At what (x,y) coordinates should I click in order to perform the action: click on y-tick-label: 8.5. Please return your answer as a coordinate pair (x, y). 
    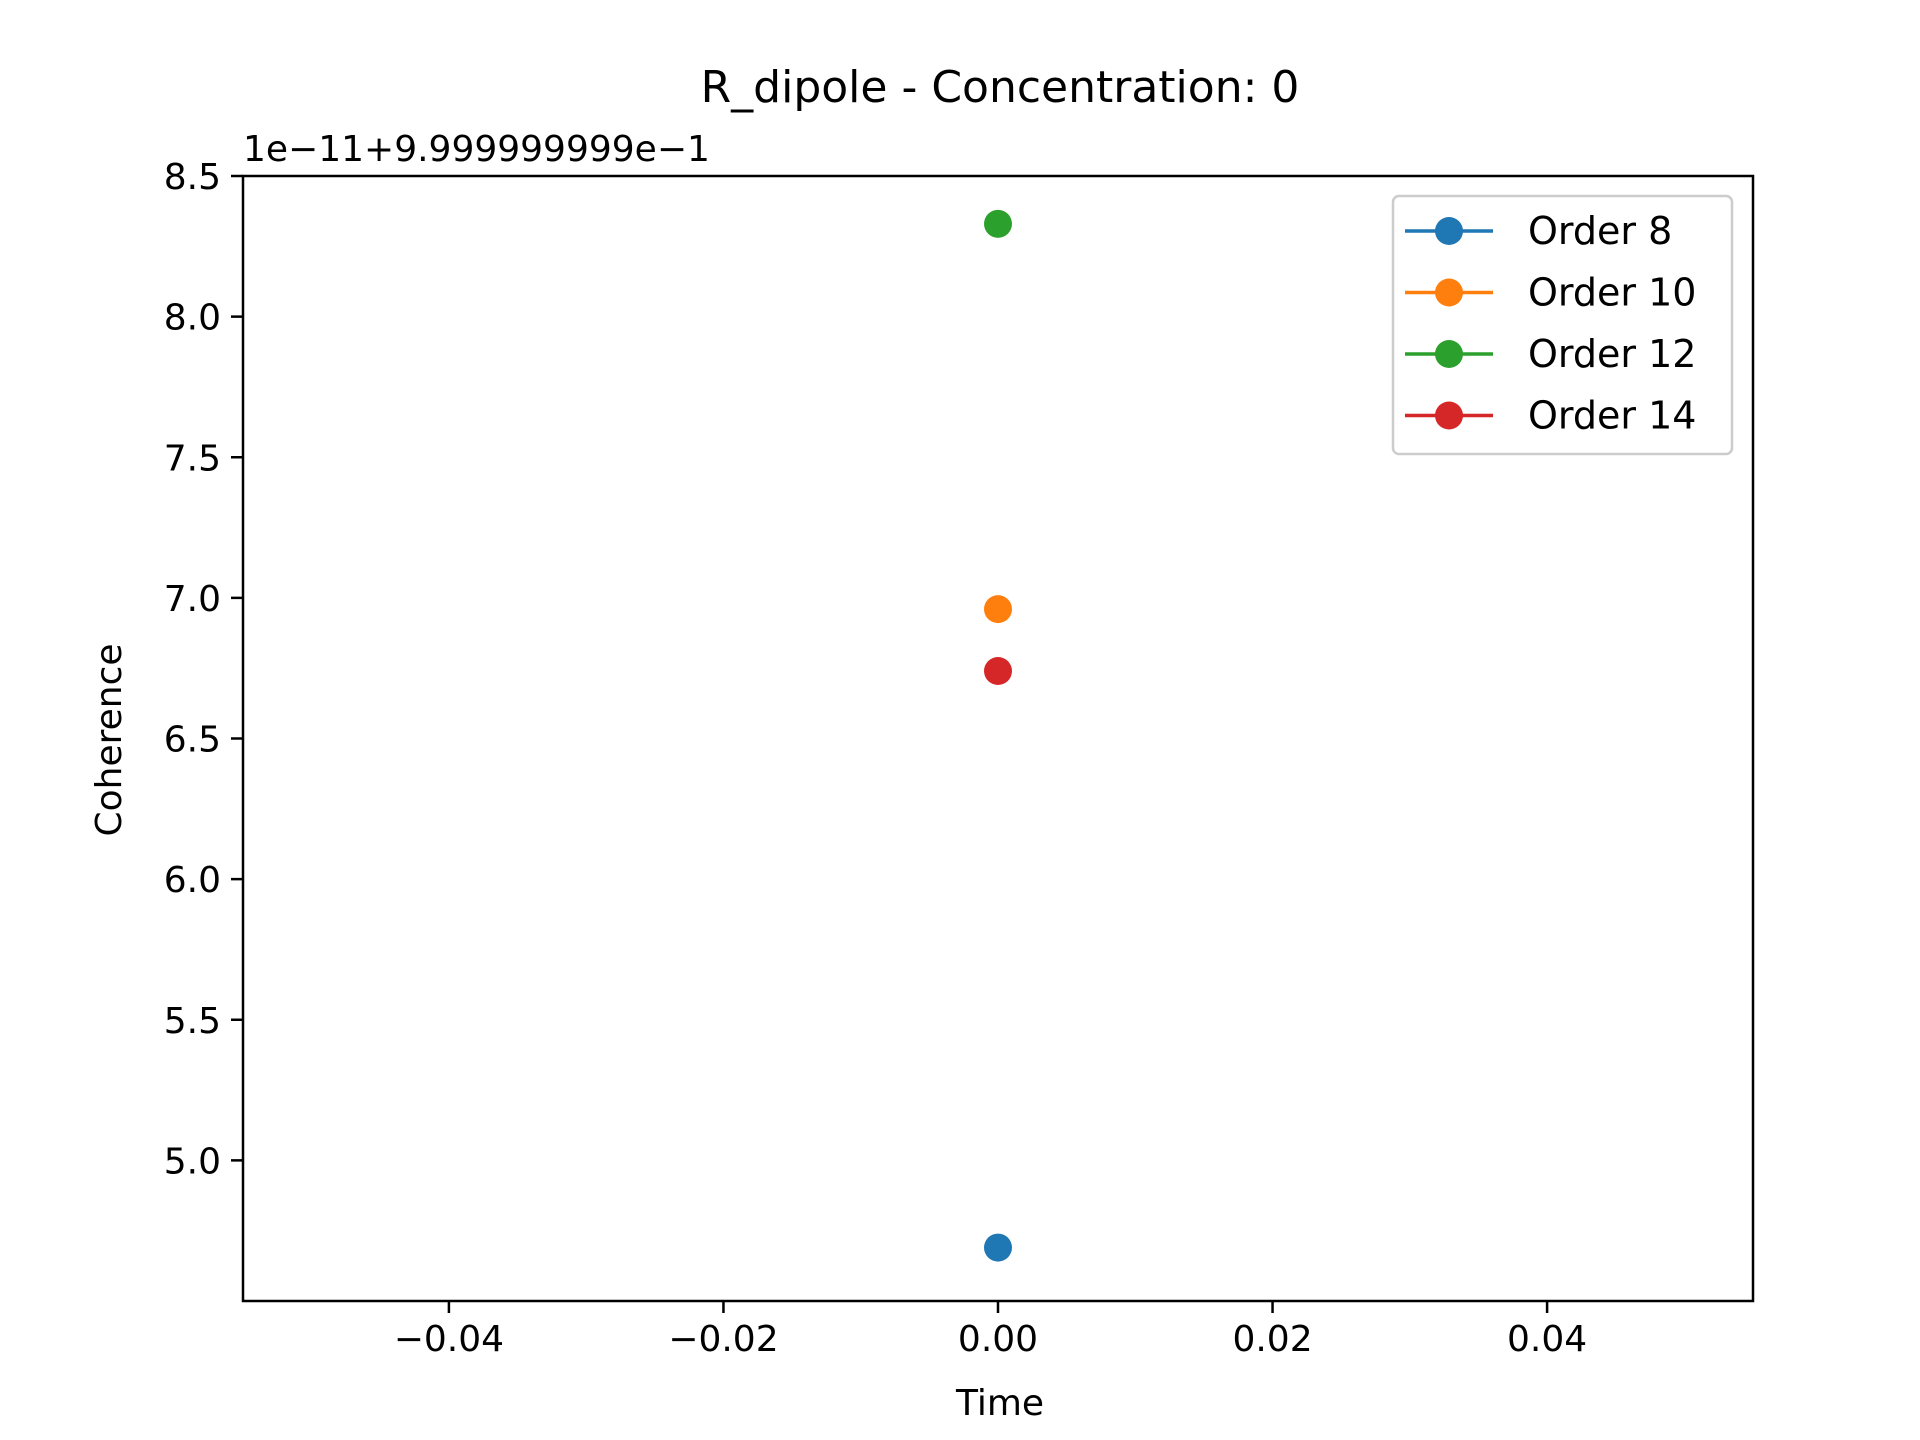
    Looking at the image, I should click on (192, 177).